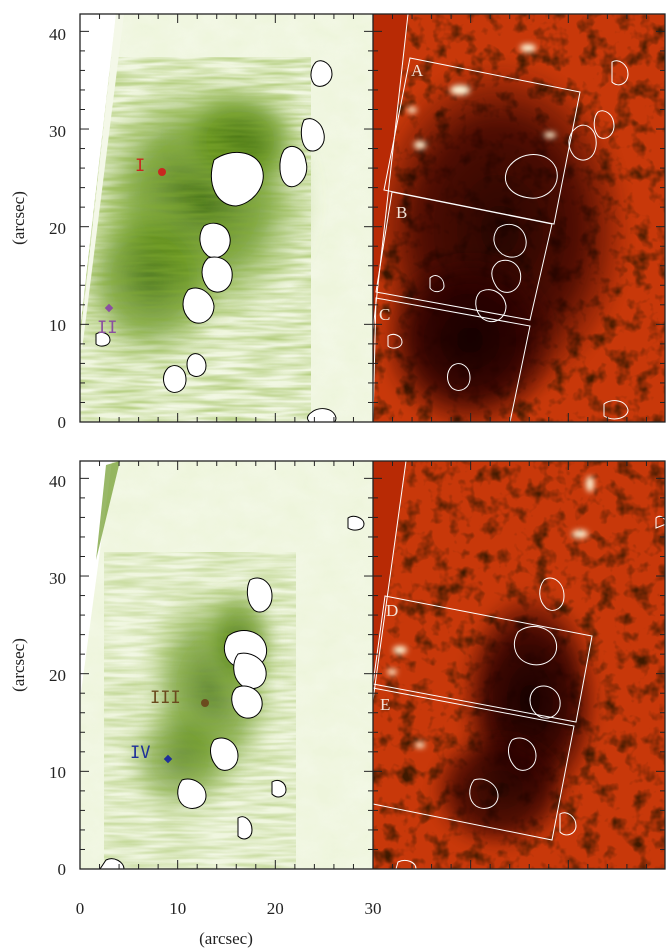 The height and width of the screenshot is (952, 667). What do you see at coordinates (140, 753) in the screenshot?
I see `label-IV: IV` at bounding box center [140, 753].